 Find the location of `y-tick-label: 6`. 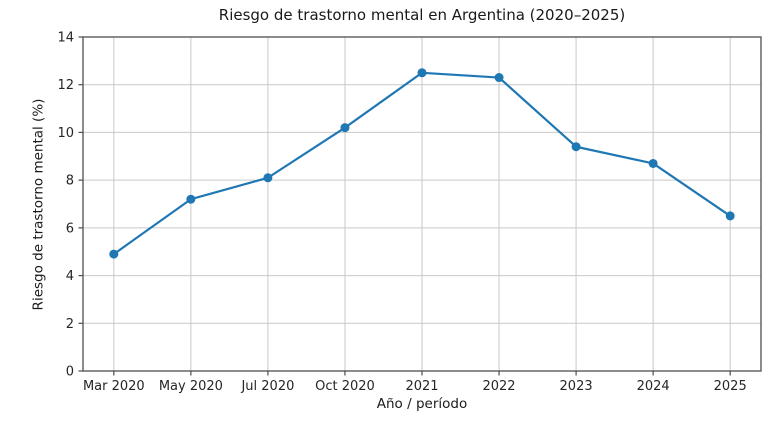

y-tick-label: 6 is located at coordinates (70, 228).